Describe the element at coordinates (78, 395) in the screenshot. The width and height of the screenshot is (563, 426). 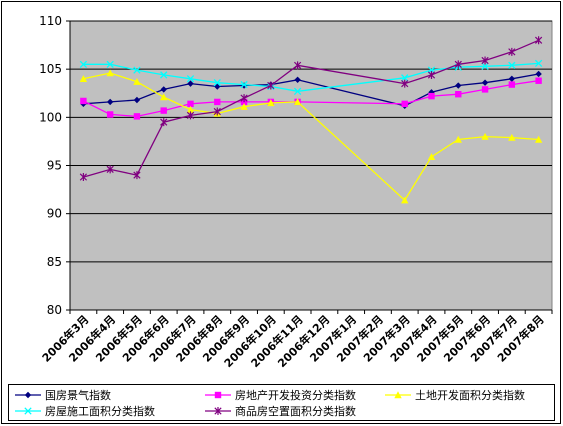
I see `legend-label-1: 国房景气指数` at that location.